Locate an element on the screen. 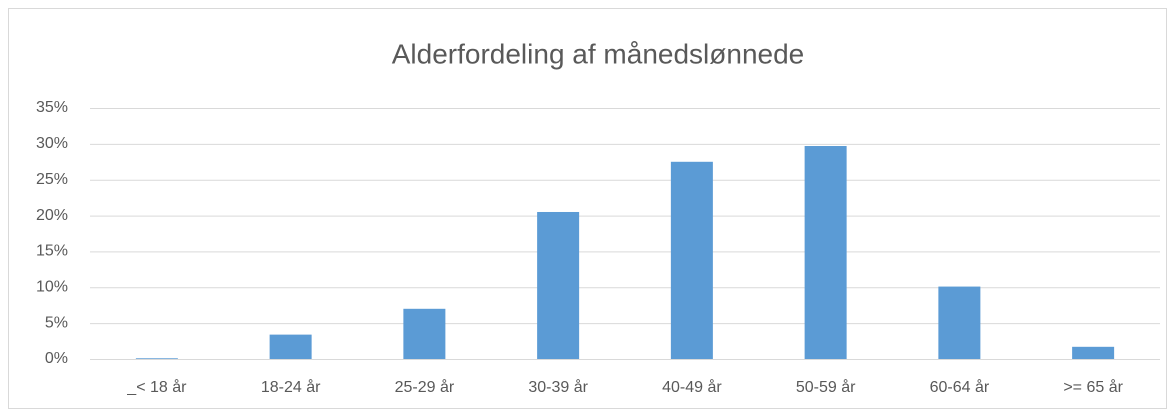 The image size is (1175, 414). y-tick-label: 25% is located at coordinates (52, 179).